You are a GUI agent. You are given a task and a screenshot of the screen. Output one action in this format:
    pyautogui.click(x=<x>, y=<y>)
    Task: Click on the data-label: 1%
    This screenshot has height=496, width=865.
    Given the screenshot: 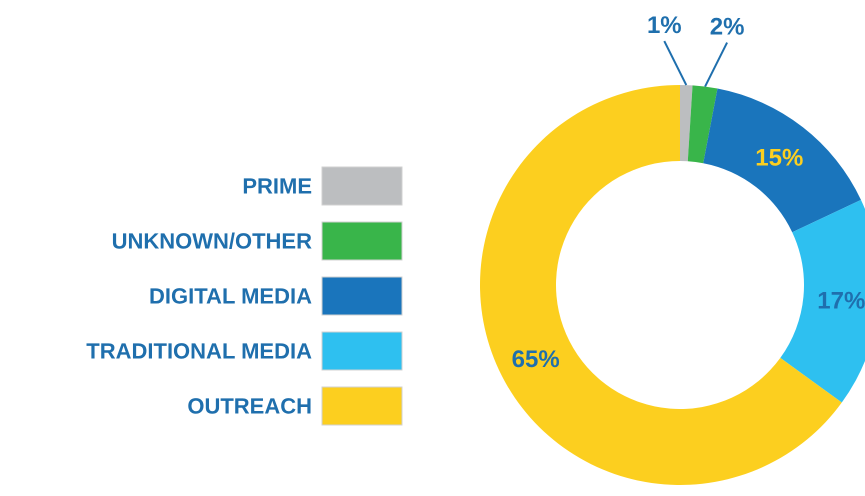 What is the action you would take?
    pyautogui.click(x=664, y=26)
    